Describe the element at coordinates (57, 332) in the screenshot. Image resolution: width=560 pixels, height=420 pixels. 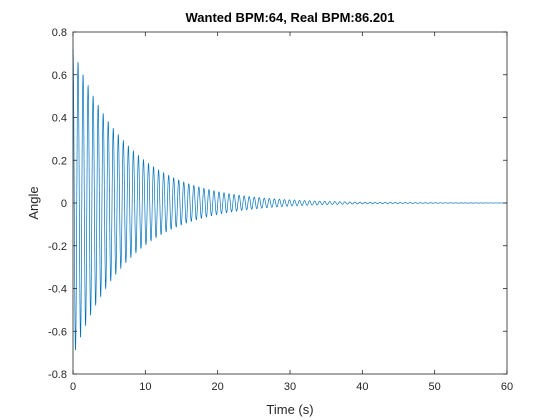
I see `y-tick-label: -0.6` at that location.